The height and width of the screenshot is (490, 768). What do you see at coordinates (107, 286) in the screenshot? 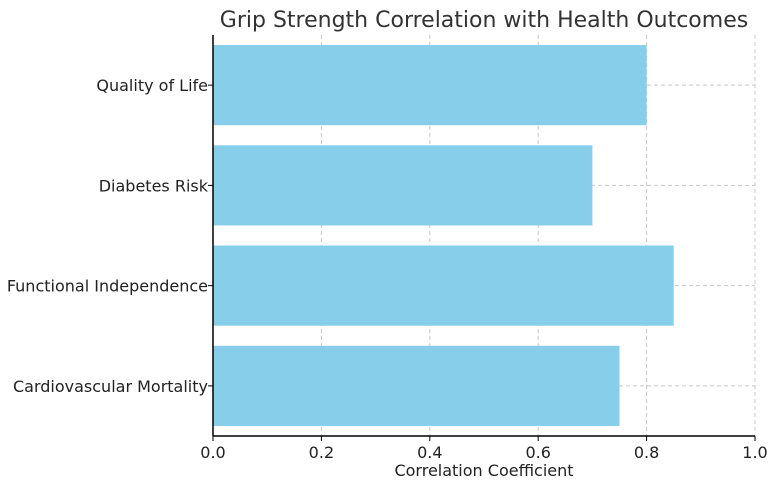
I see `category-label: Functional Independence` at bounding box center [107, 286].